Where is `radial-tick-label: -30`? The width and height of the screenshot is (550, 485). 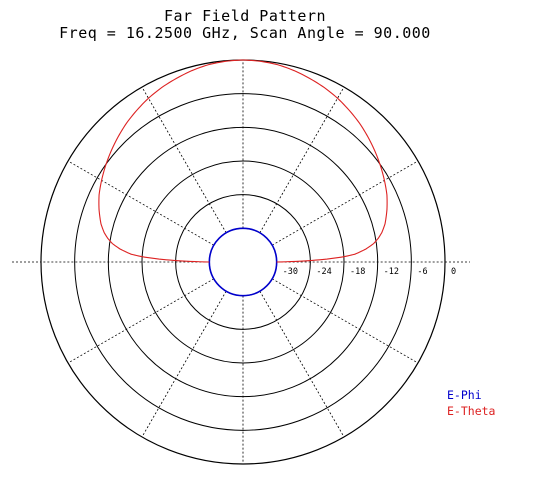
radial-tick-label: -30 is located at coordinates (290, 272).